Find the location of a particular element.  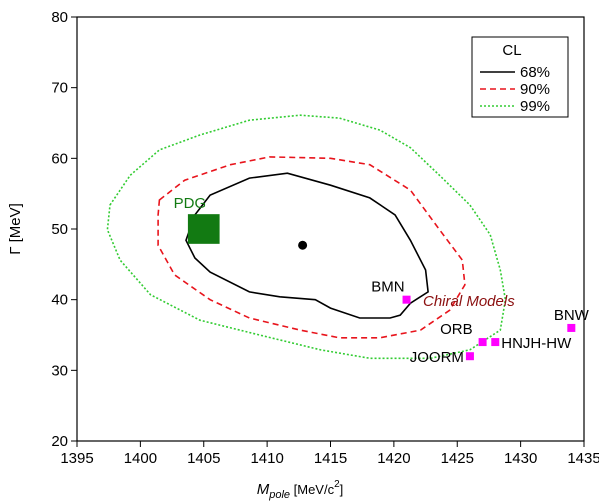

contour-line is located at coordinates (307, 245).